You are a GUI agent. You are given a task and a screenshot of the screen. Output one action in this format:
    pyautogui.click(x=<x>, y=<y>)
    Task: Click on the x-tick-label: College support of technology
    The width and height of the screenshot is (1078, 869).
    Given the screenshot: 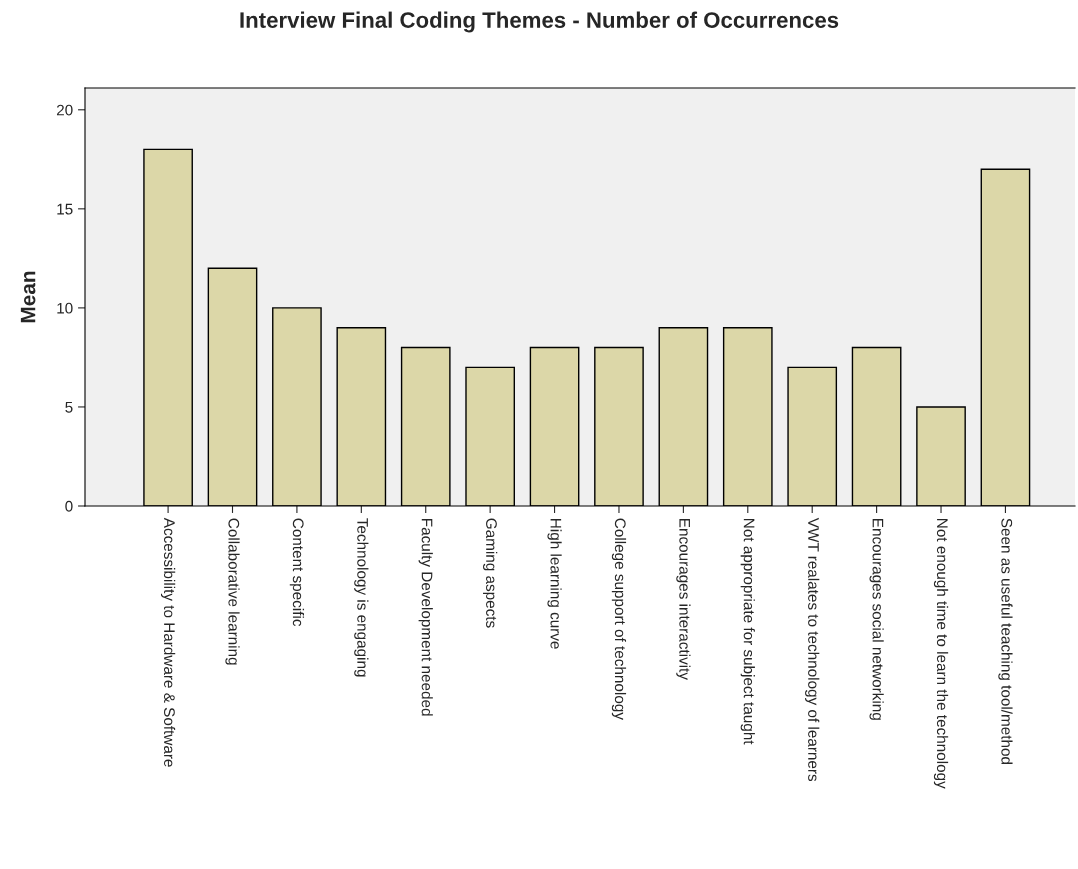 What is the action you would take?
    pyautogui.click(x=619, y=619)
    